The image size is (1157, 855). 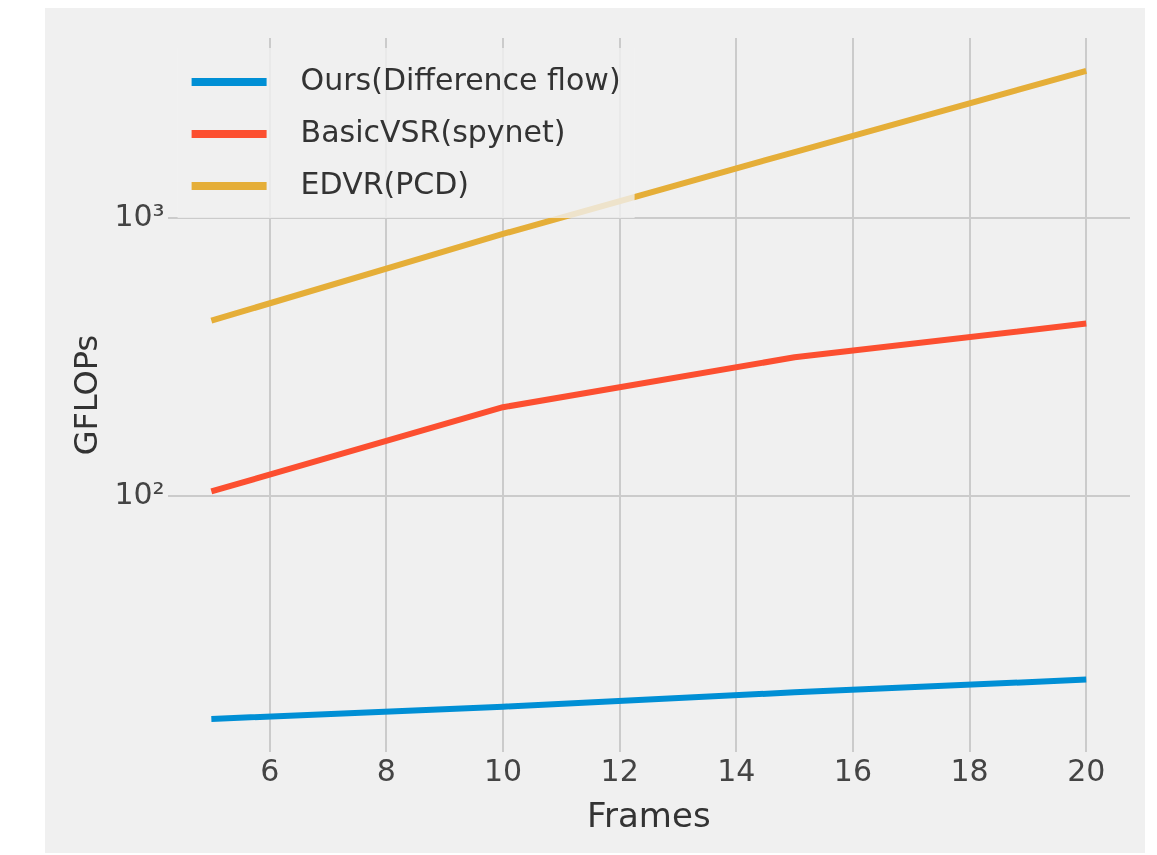 What do you see at coordinates (503, 770) in the screenshot?
I see `x-tick-label: 10` at bounding box center [503, 770].